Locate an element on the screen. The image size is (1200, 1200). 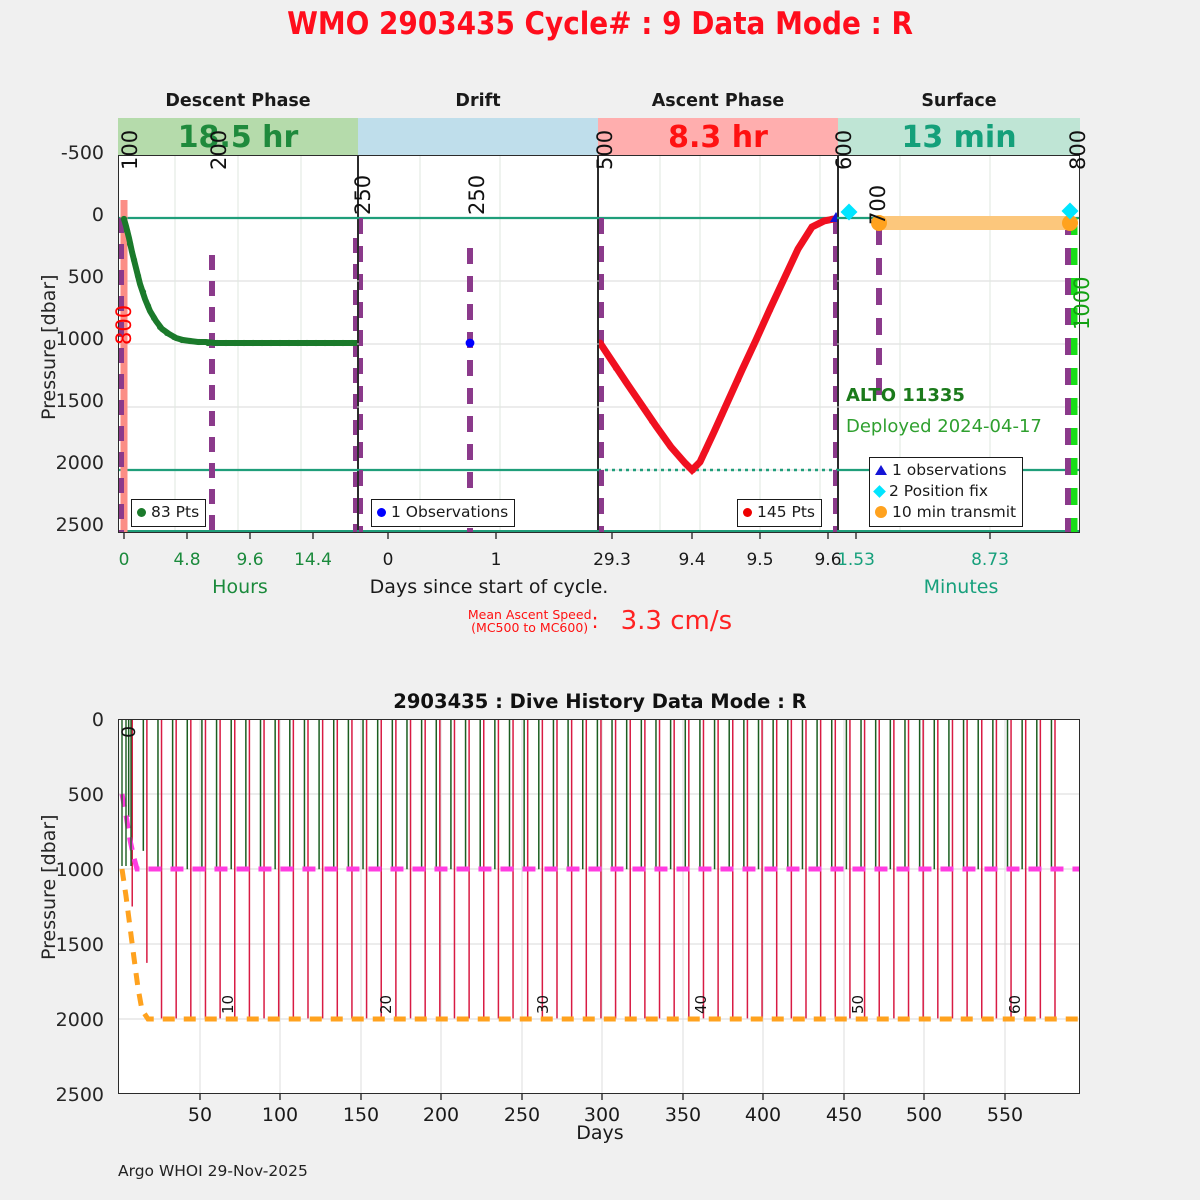
history-ytick-2: 1000 is located at coordinates (79, 870).